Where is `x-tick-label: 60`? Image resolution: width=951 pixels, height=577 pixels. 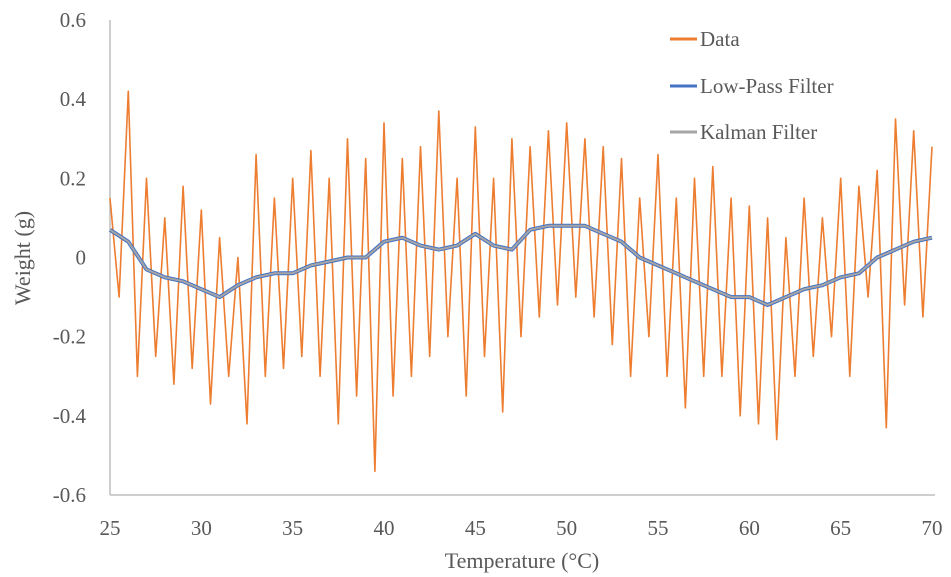 x-tick-label: 60 is located at coordinates (749, 528).